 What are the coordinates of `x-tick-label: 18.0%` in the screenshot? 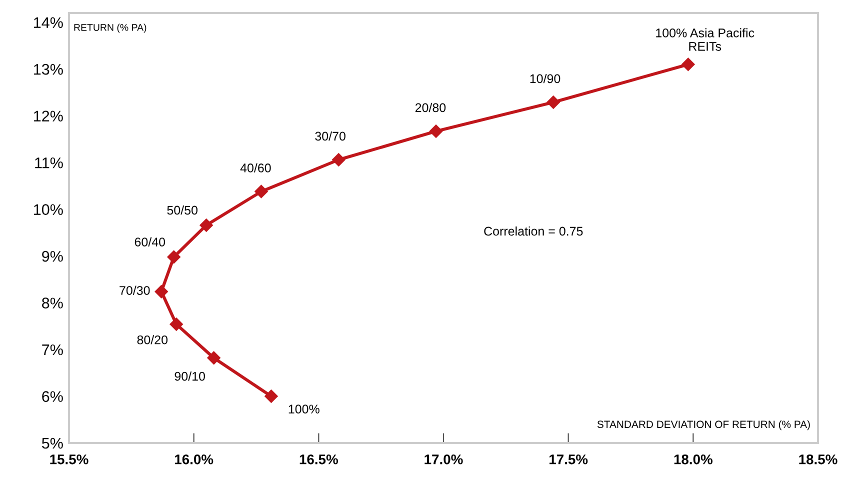 It's located at (693, 459).